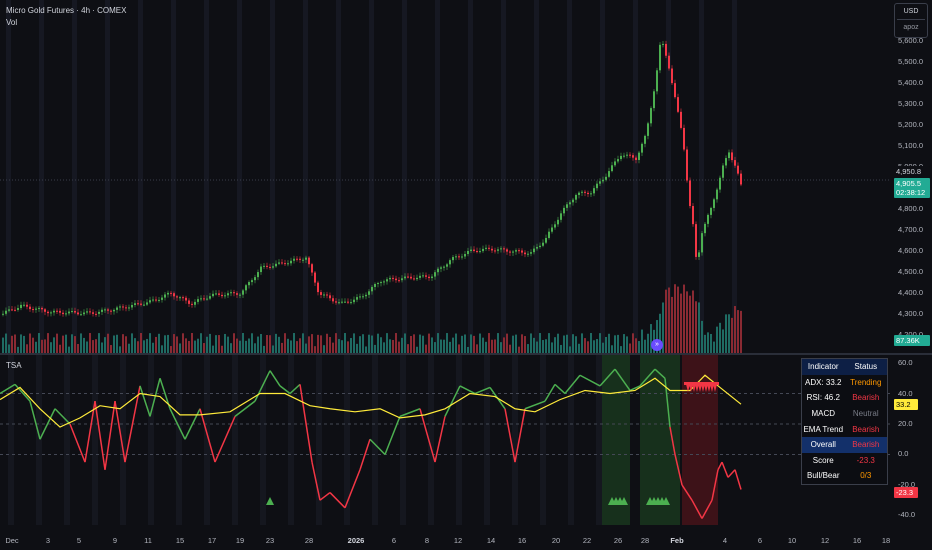  What do you see at coordinates (657, 345) in the screenshot?
I see `events-marker-icon: »` at bounding box center [657, 345].